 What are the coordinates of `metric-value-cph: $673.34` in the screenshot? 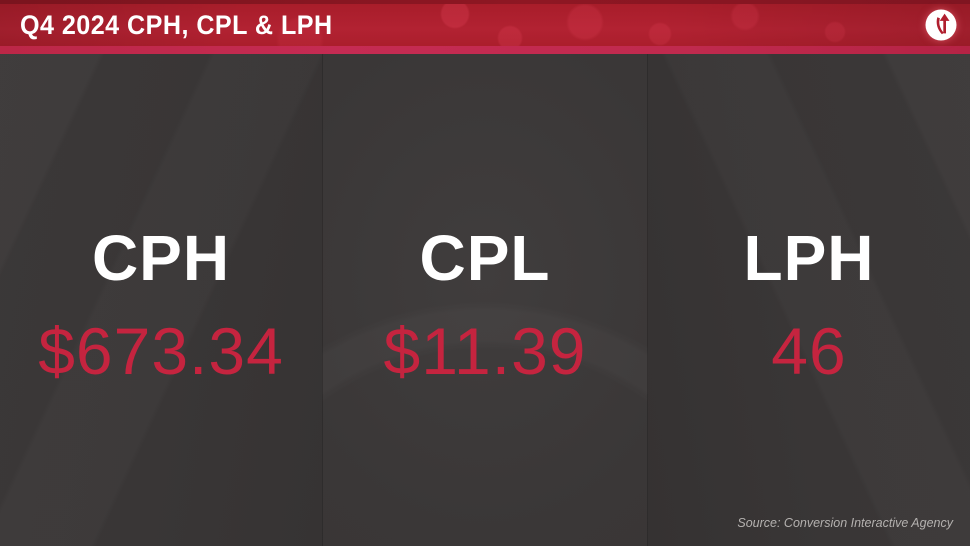 It's located at (161, 351).